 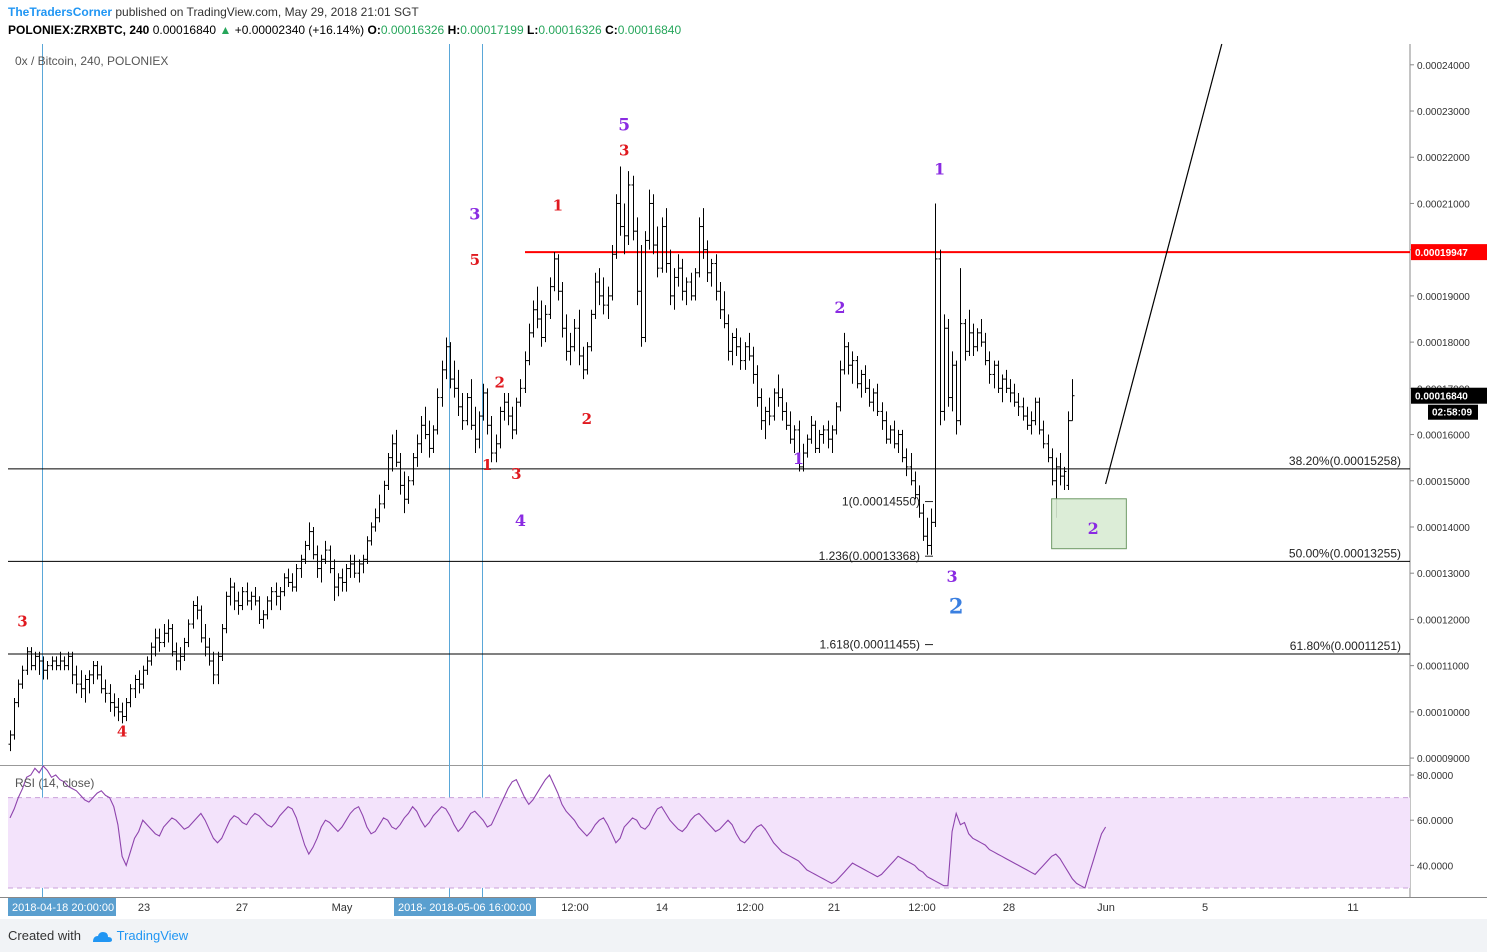 What do you see at coordinates (144, 908) in the screenshot?
I see `time-tick-label: 23` at bounding box center [144, 908].